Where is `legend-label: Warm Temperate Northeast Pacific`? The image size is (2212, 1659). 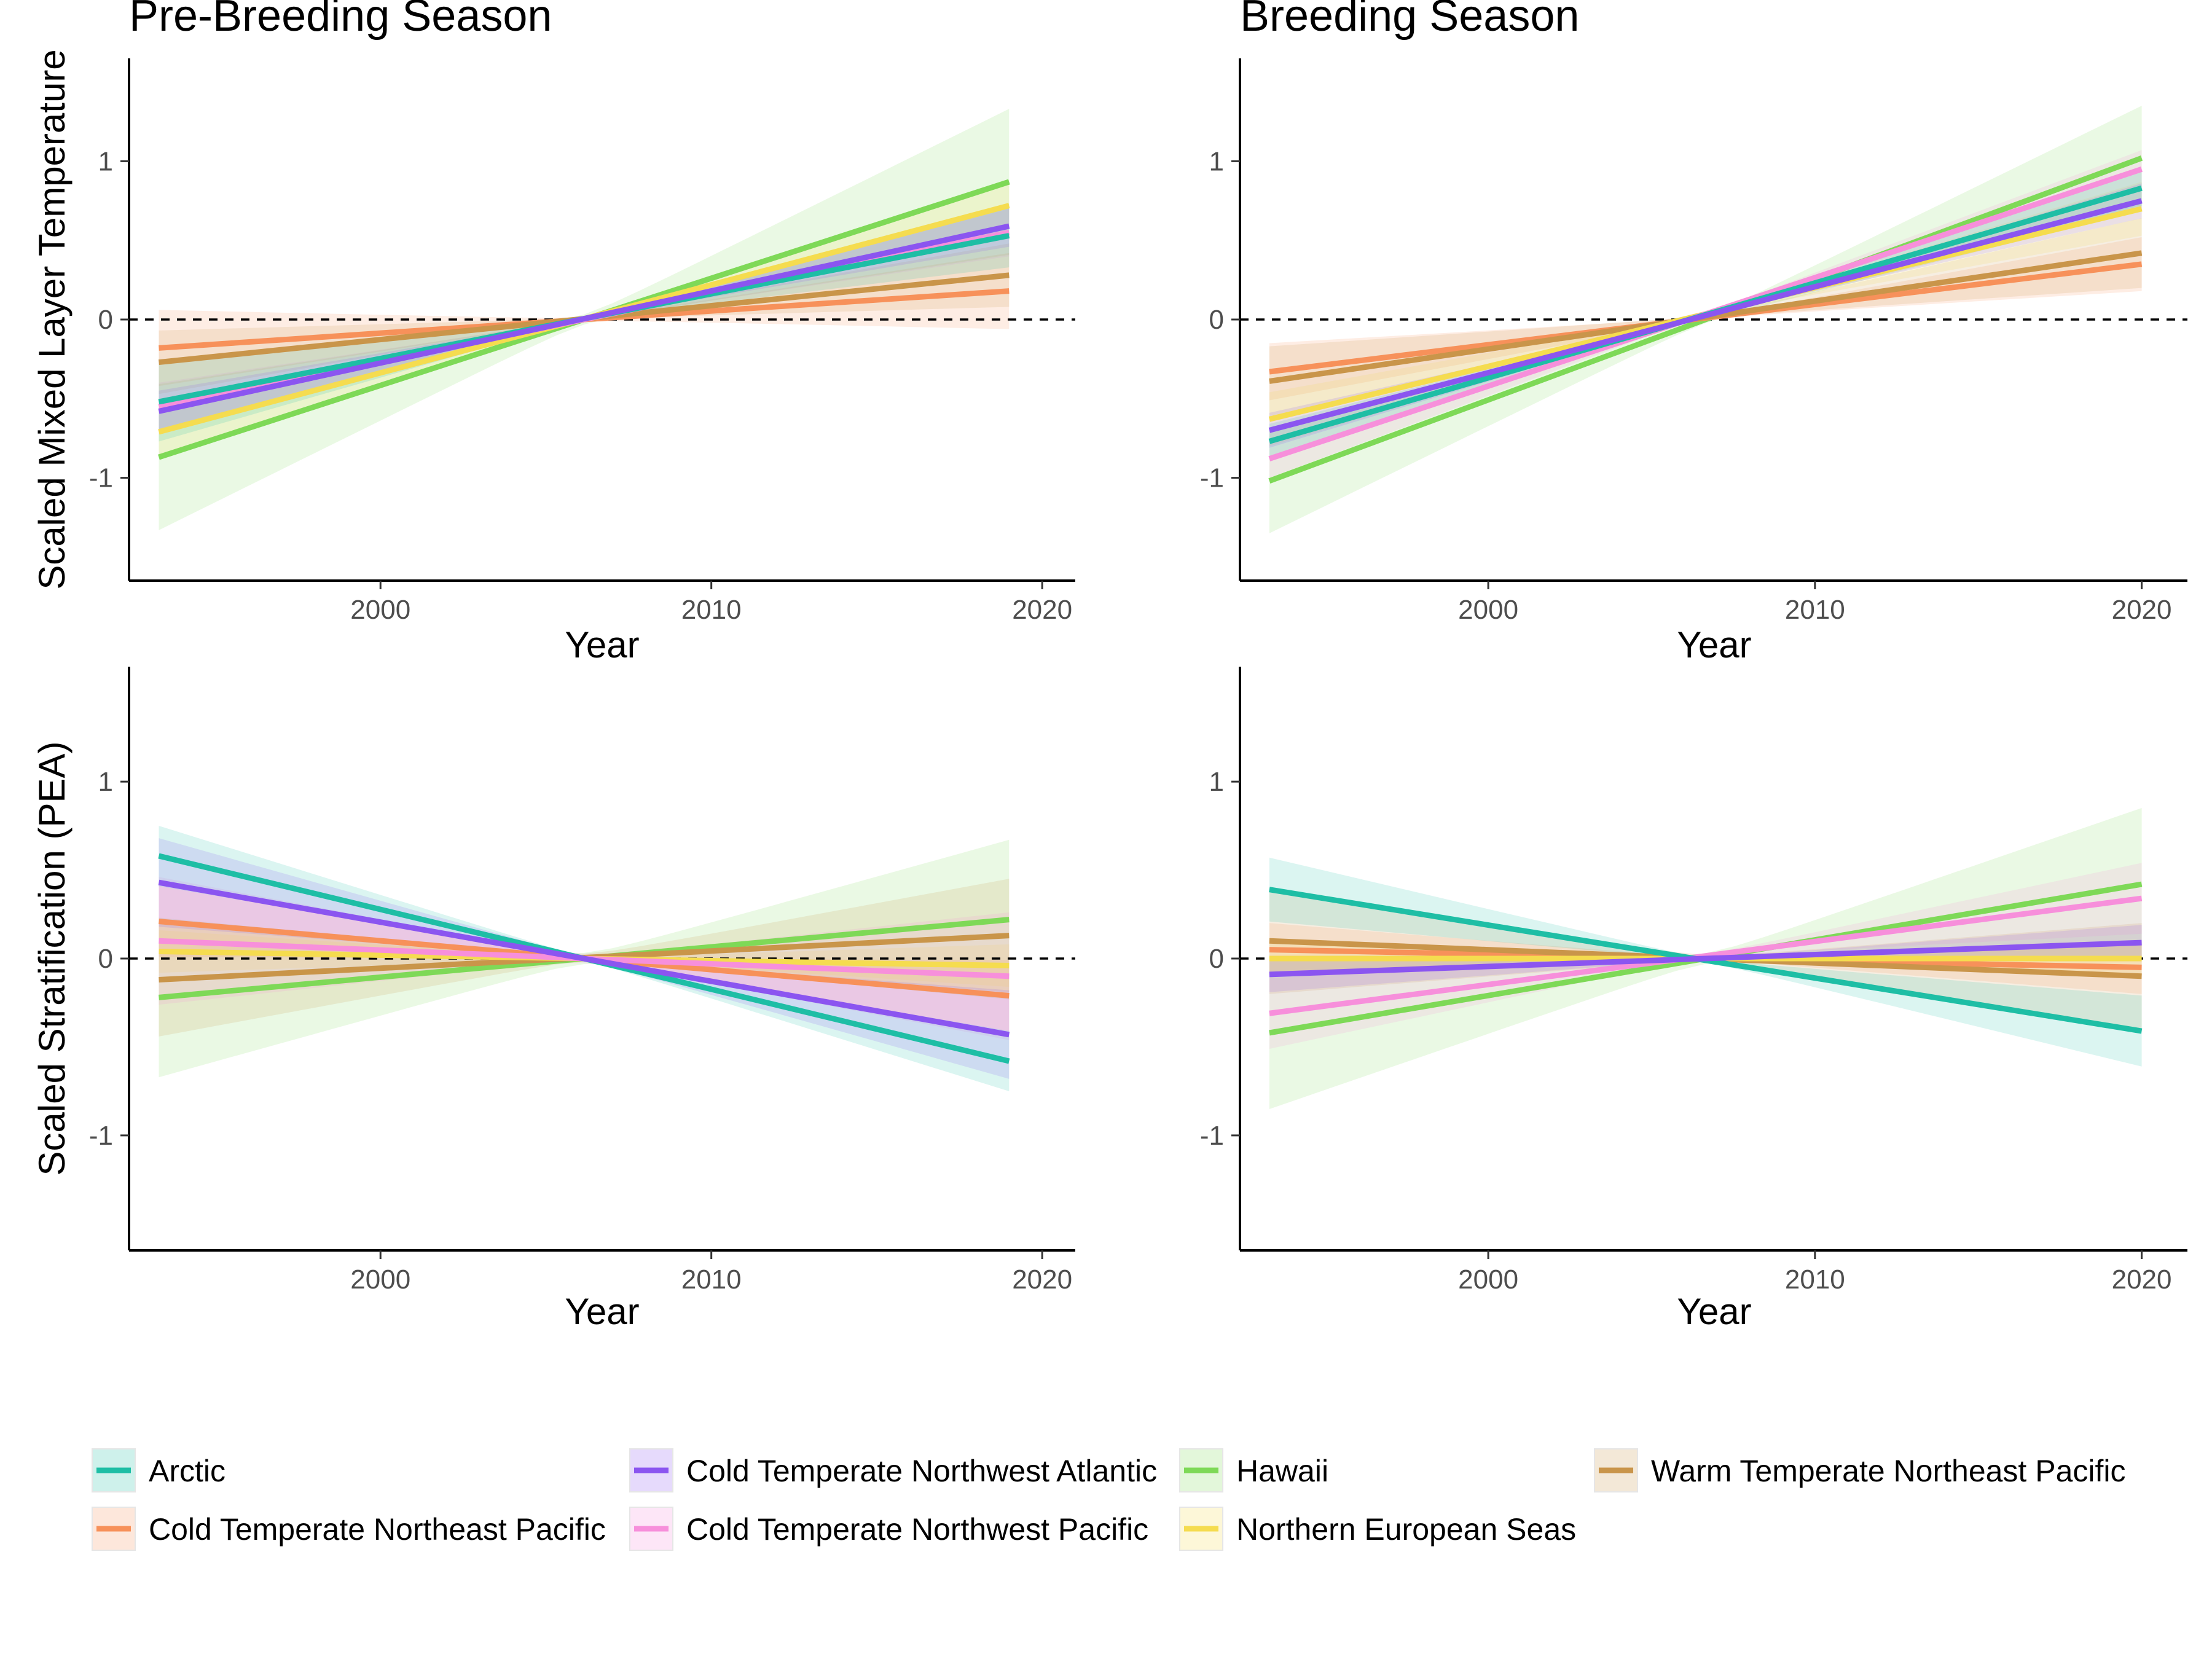 legend-label: Warm Temperate Northeast Pacific is located at coordinates (1888, 1471).